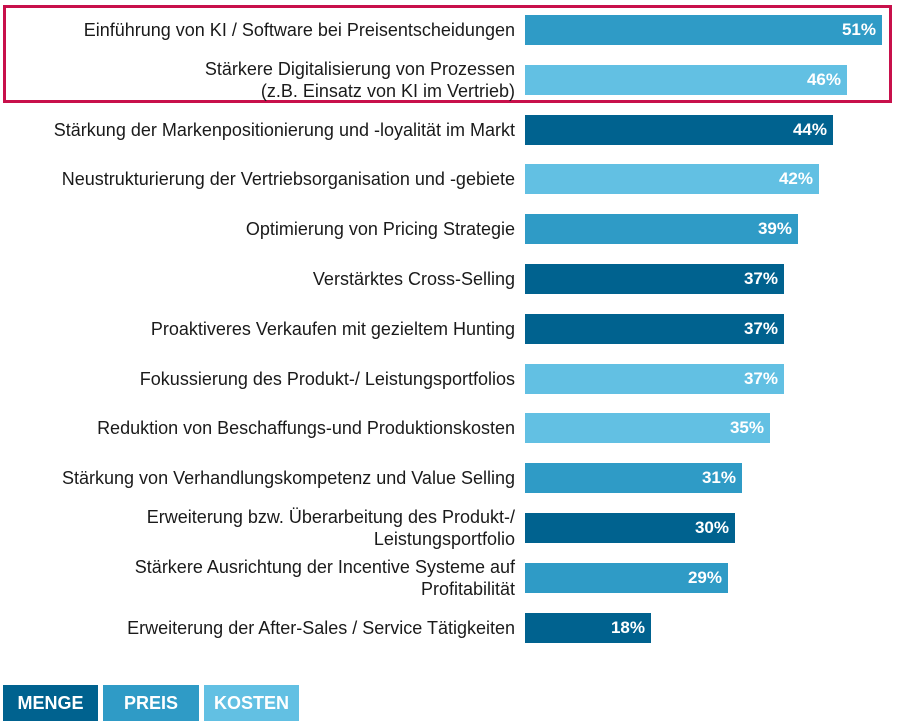  What do you see at coordinates (654, 378) in the screenshot?
I see `bar-7: 37%` at bounding box center [654, 378].